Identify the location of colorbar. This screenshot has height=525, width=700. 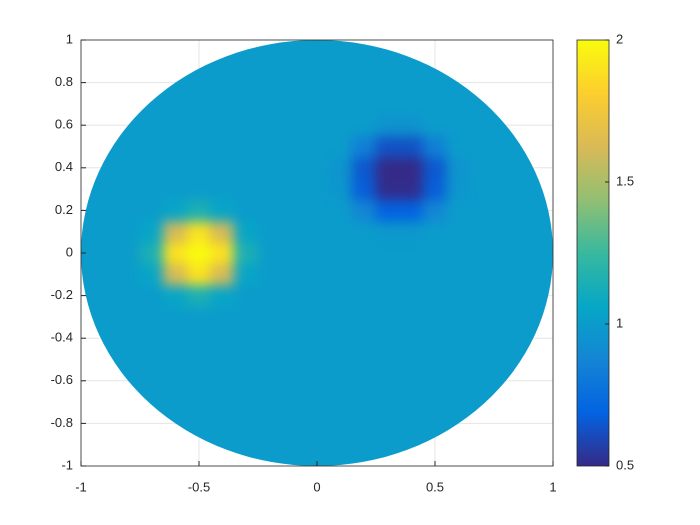
(593, 253).